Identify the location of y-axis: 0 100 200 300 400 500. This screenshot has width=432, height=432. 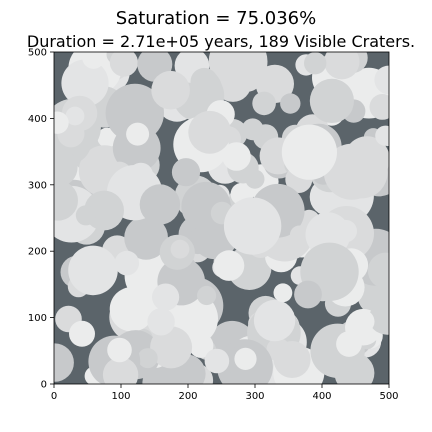
(41, 219).